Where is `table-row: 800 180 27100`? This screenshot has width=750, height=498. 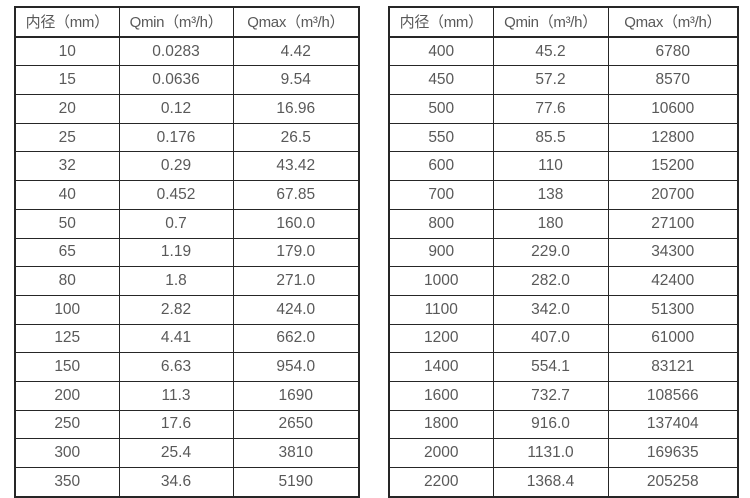 table-row: 800 180 27100 is located at coordinates (563, 223).